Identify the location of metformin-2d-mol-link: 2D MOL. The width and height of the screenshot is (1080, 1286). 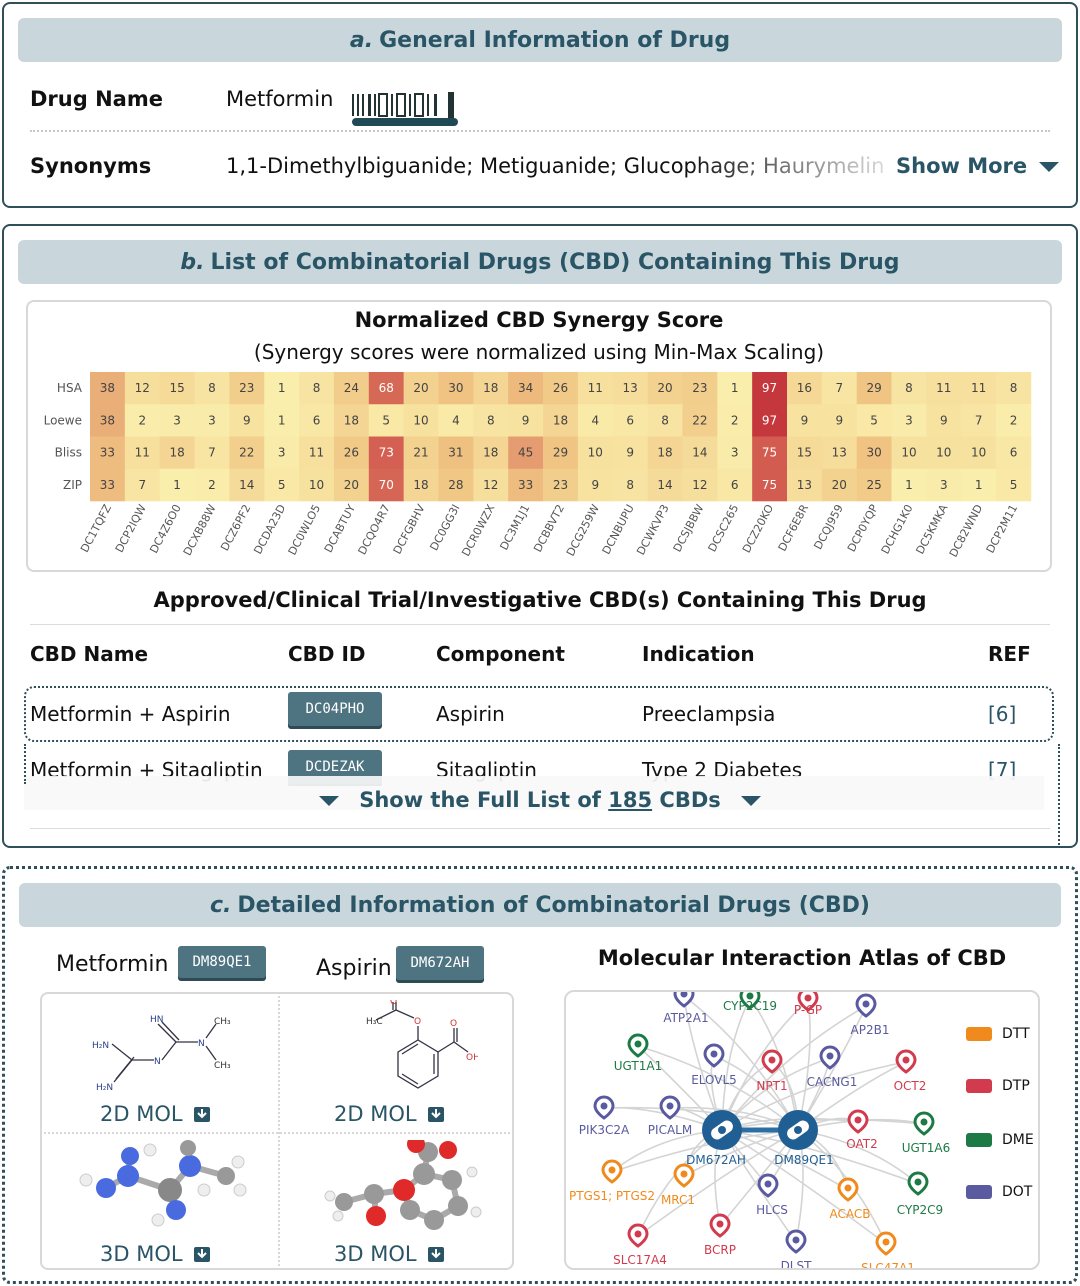
(155, 1114).